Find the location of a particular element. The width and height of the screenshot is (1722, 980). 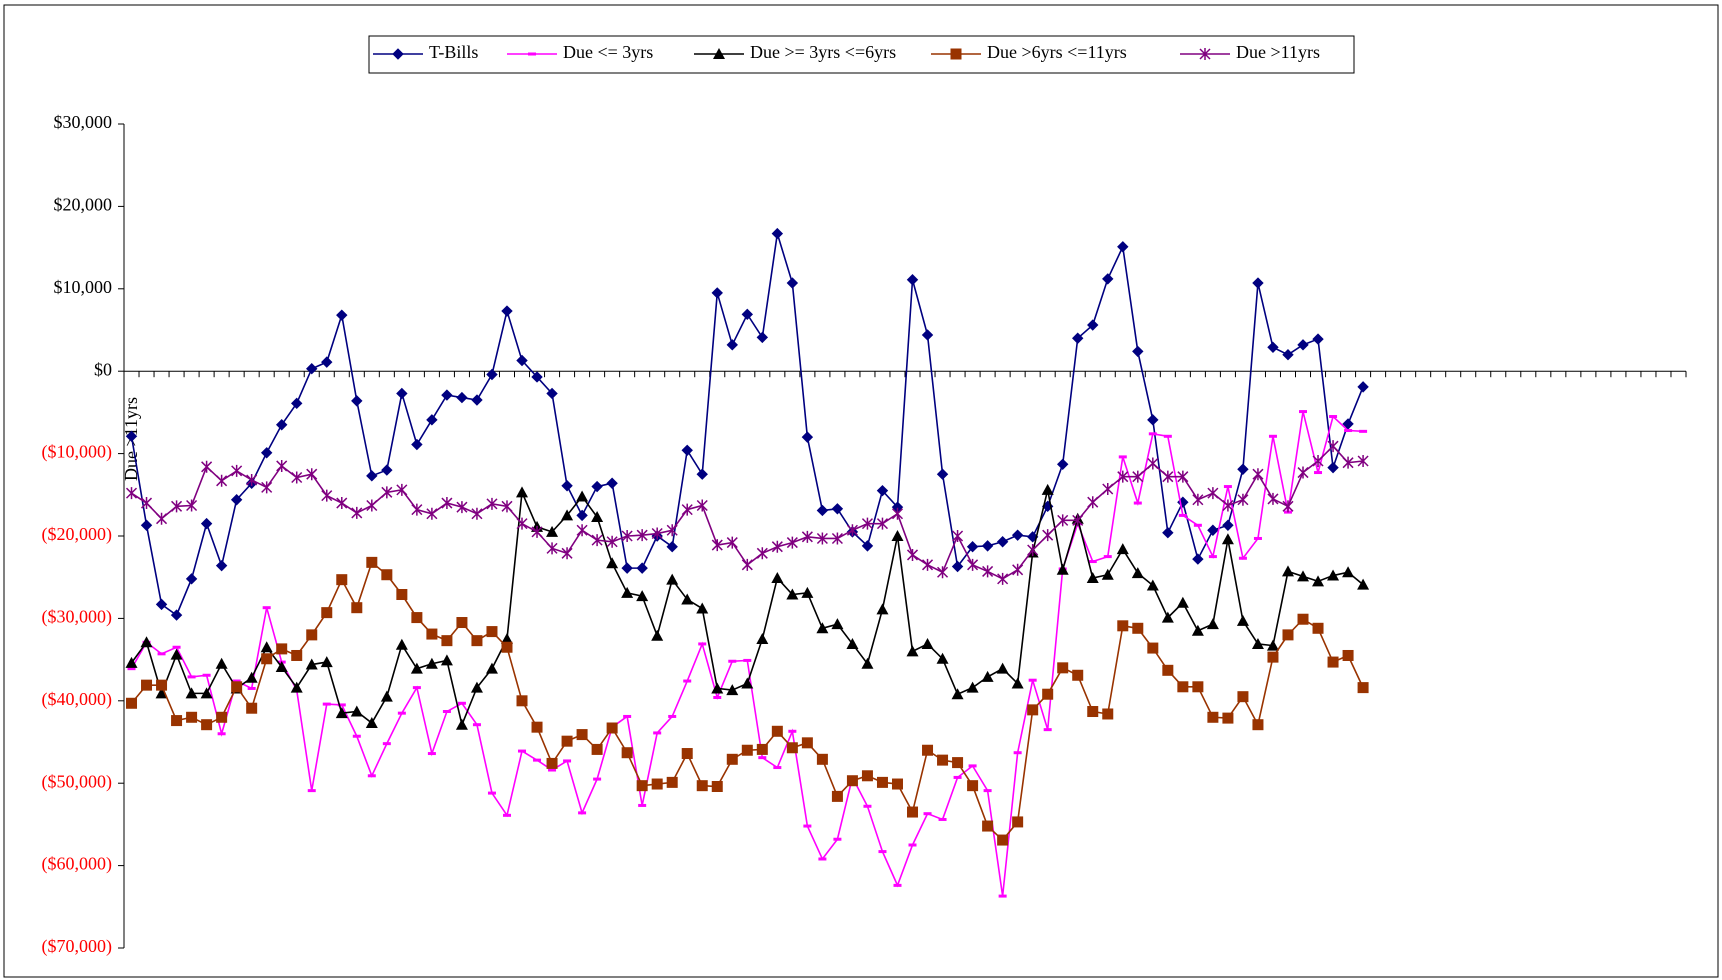

y-tick-label: ($50,000) is located at coordinates (77, 781).